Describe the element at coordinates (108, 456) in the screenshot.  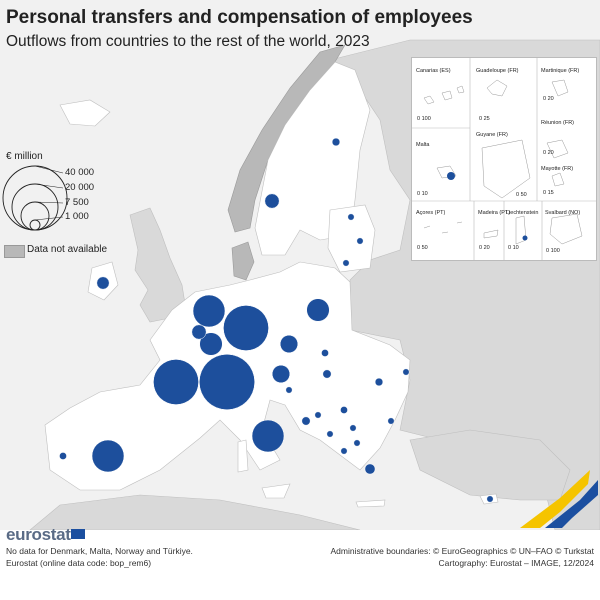
I see `bubble-spain` at that location.